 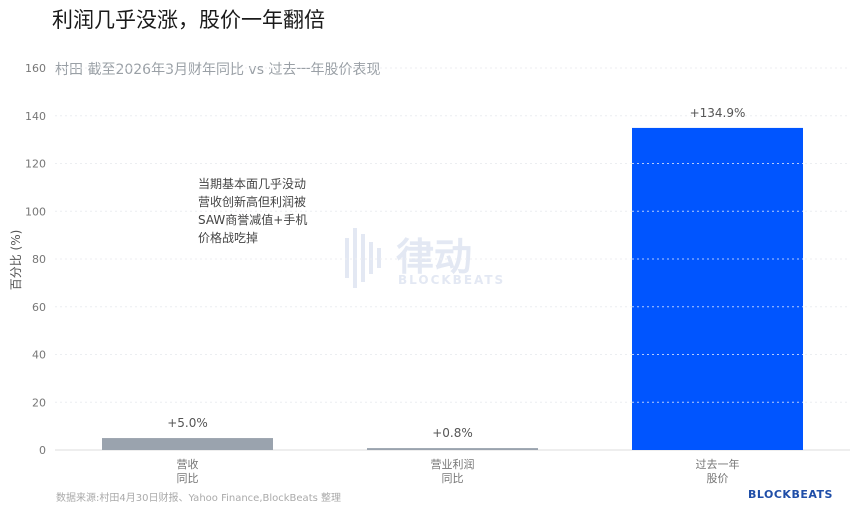 What do you see at coordinates (16, 260) in the screenshot?
I see `y-axis-label: 百分比 (%)` at bounding box center [16, 260].